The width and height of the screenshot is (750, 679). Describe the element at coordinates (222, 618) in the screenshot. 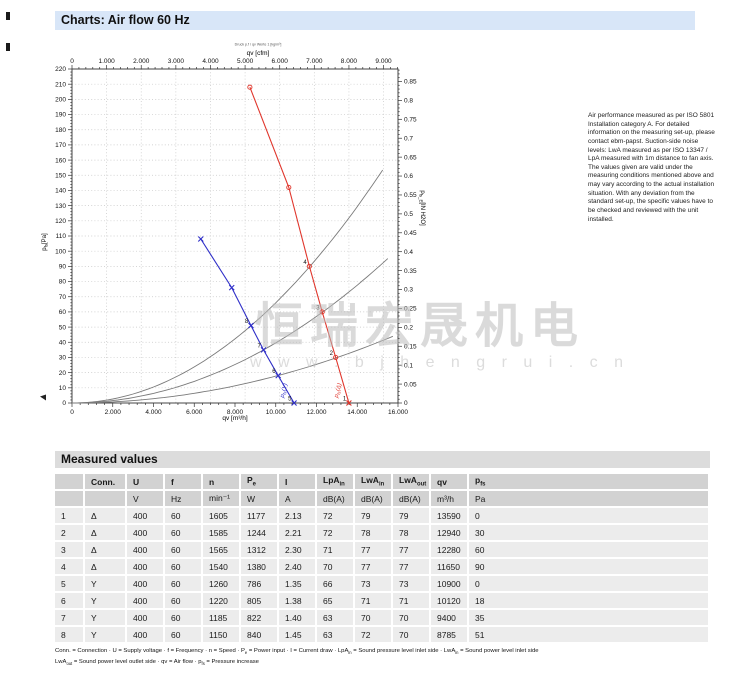

I see `table-cell: 1185` at that location.